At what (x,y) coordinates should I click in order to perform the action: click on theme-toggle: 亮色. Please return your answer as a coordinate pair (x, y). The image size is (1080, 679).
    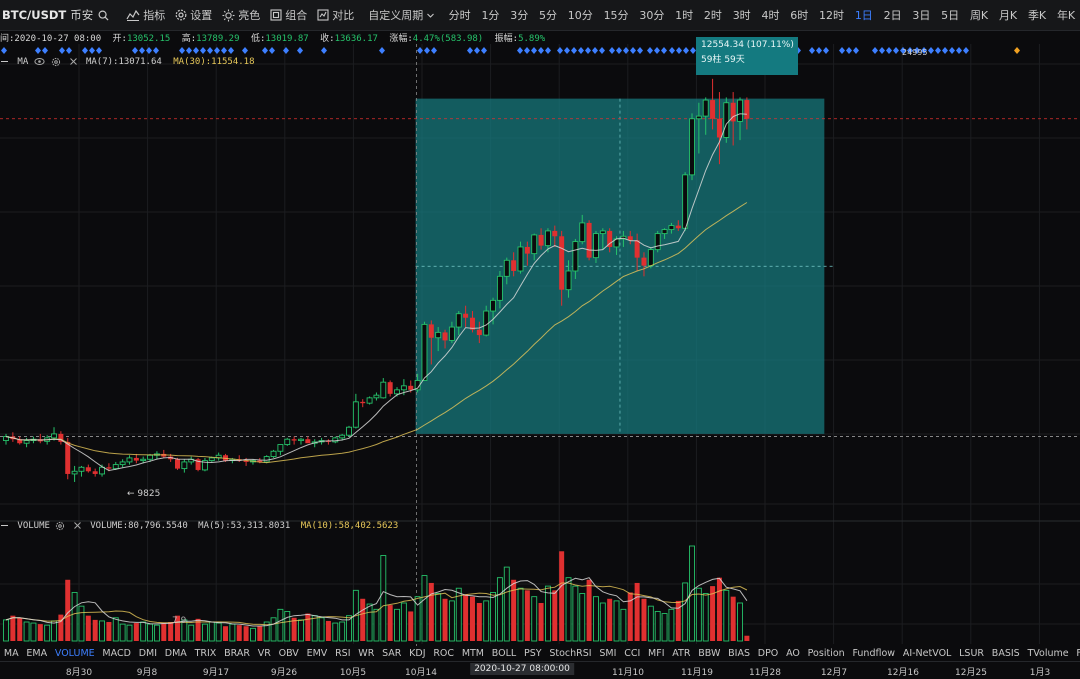
    Looking at the image, I should click on (241, 15).